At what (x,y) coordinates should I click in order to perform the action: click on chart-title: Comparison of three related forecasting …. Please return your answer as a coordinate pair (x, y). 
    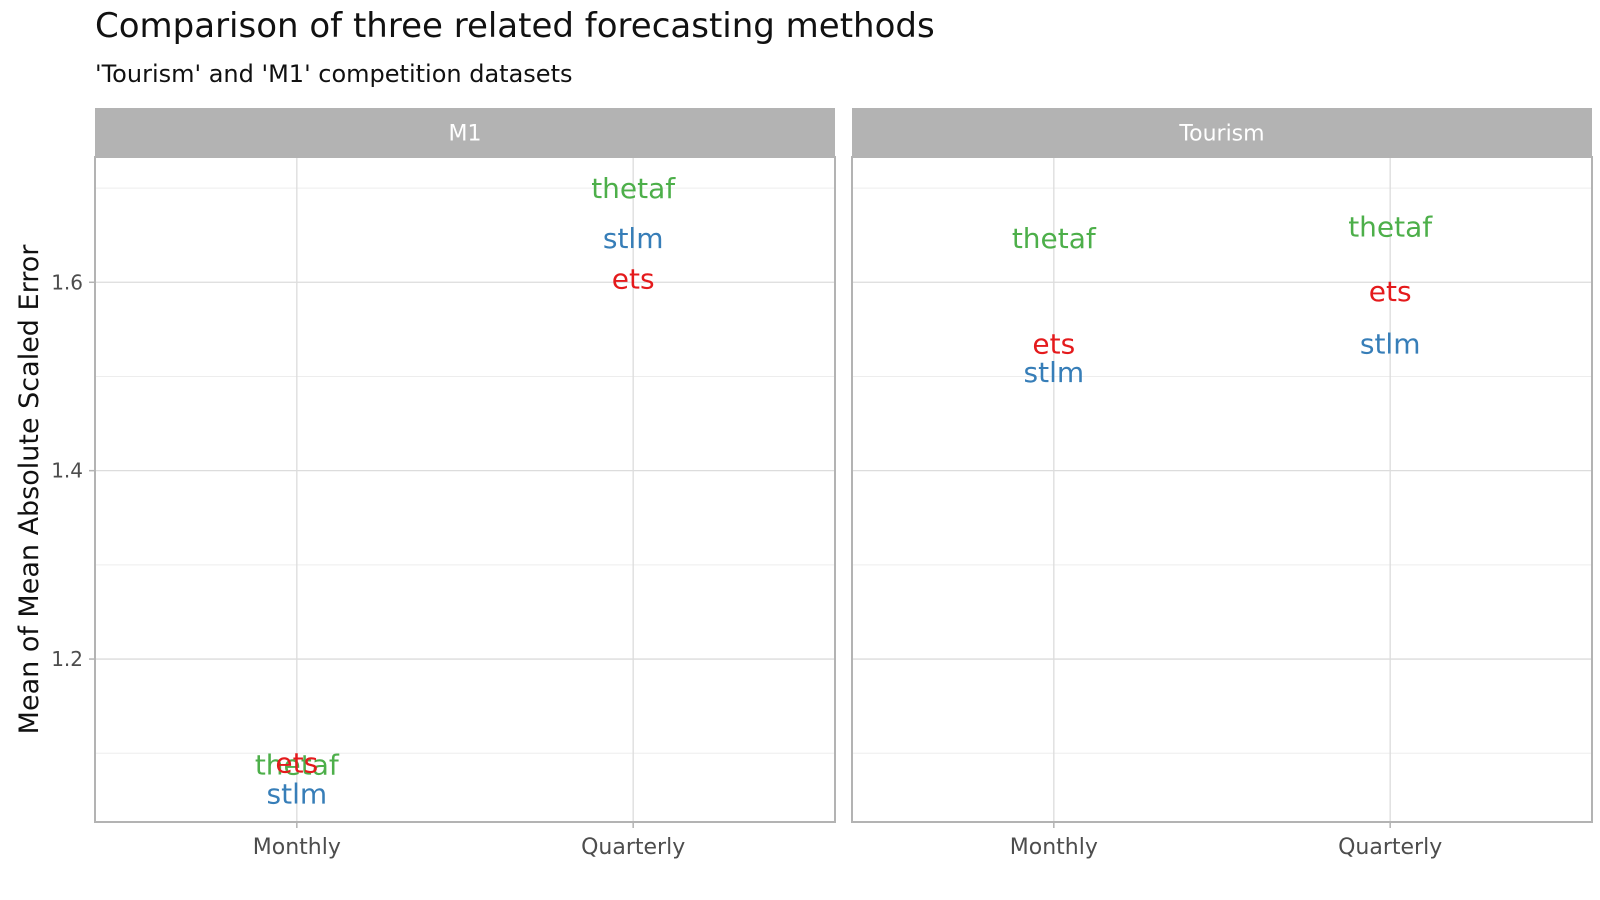
    Looking at the image, I should click on (515, 26).